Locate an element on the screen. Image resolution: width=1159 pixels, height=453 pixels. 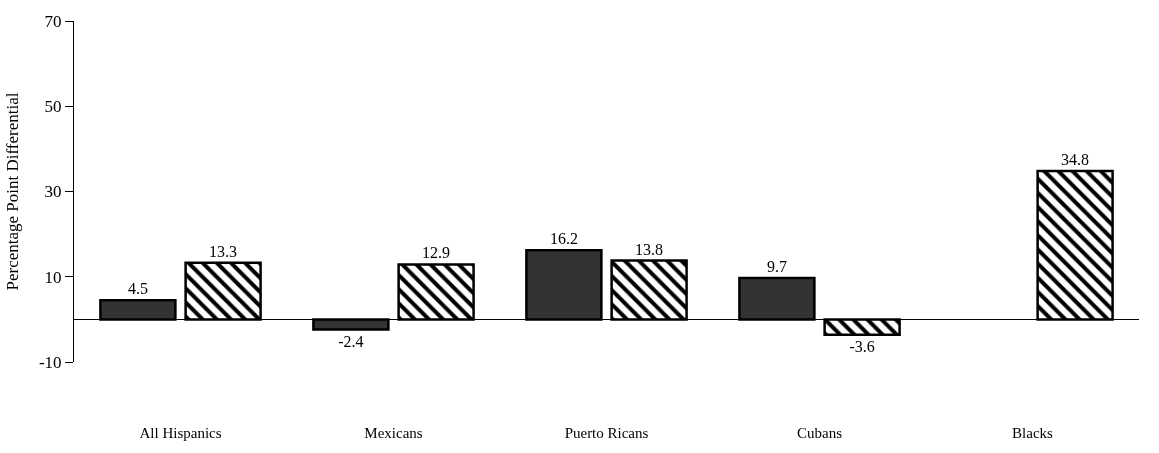
data-label: 34.8 is located at coordinates (1075, 160).